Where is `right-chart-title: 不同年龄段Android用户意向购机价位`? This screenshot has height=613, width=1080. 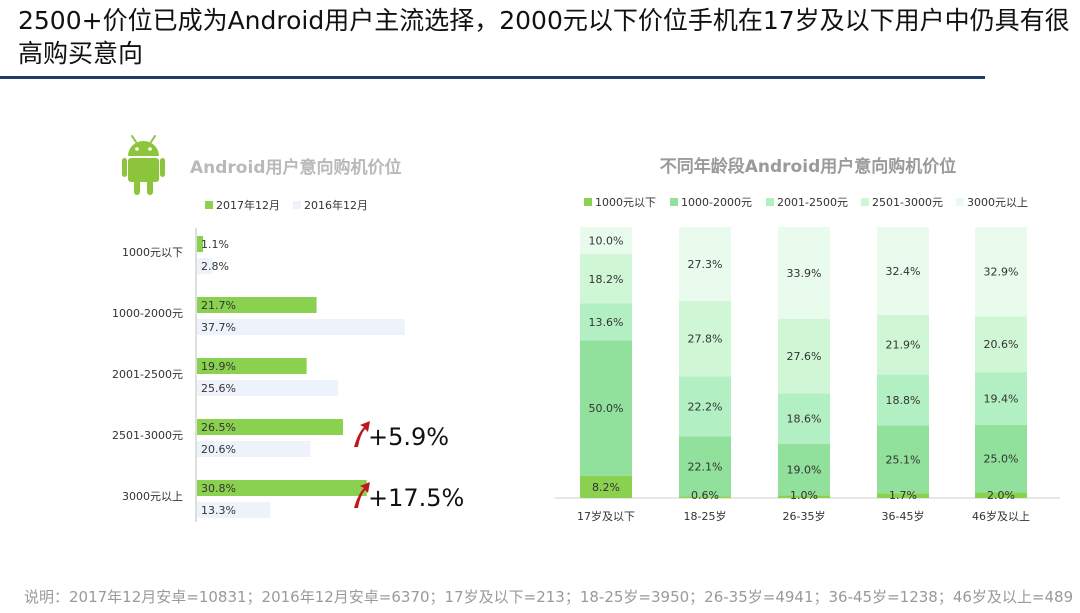
right-chart-title: 不同年龄段Android用户意向购机价位 is located at coordinates (808, 166).